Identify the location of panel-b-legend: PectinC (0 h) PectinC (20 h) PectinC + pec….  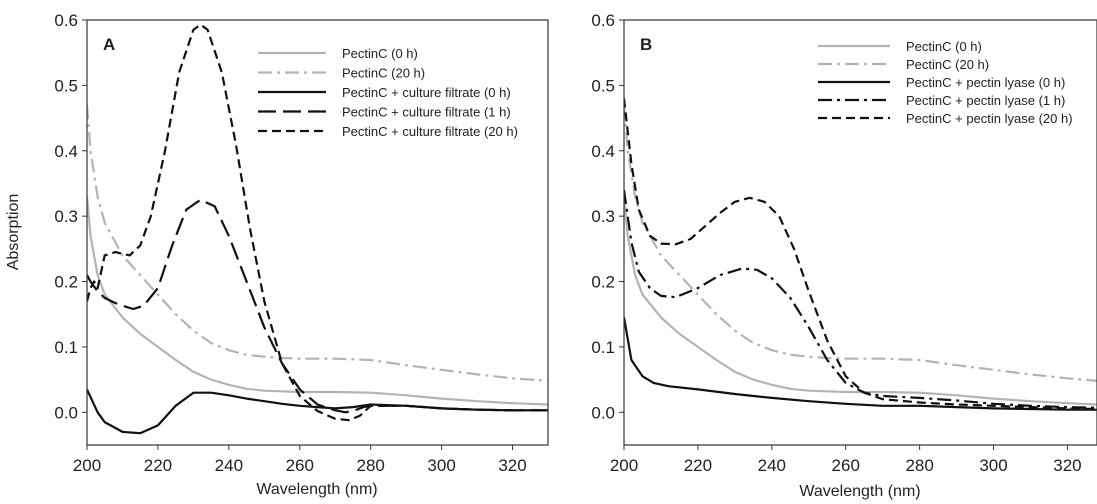
(945, 82).